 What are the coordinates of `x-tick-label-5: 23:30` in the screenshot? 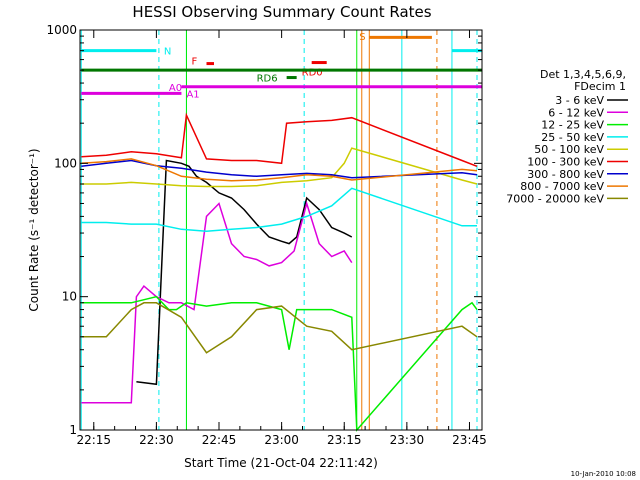 It's located at (407, 440).